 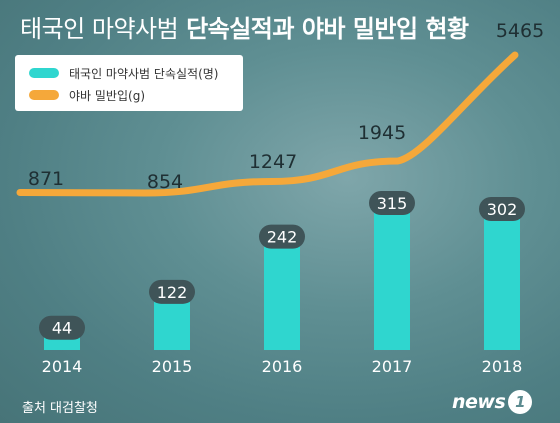 I want to click on legend-label-arrests: 태국인 마약사범 단속실적(명), so click(x=144, y=73).